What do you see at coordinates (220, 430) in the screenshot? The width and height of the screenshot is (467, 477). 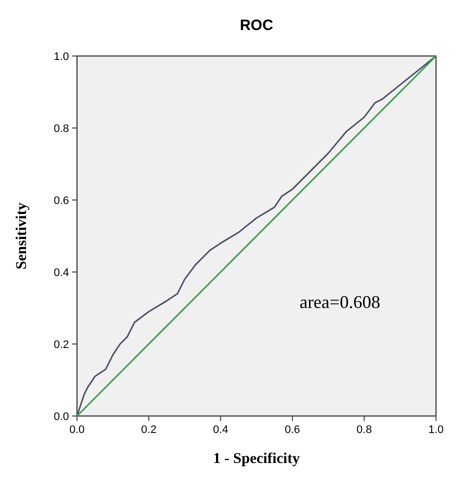 I see `x-tick-label: 0.4` at bounding box center [220, 430].